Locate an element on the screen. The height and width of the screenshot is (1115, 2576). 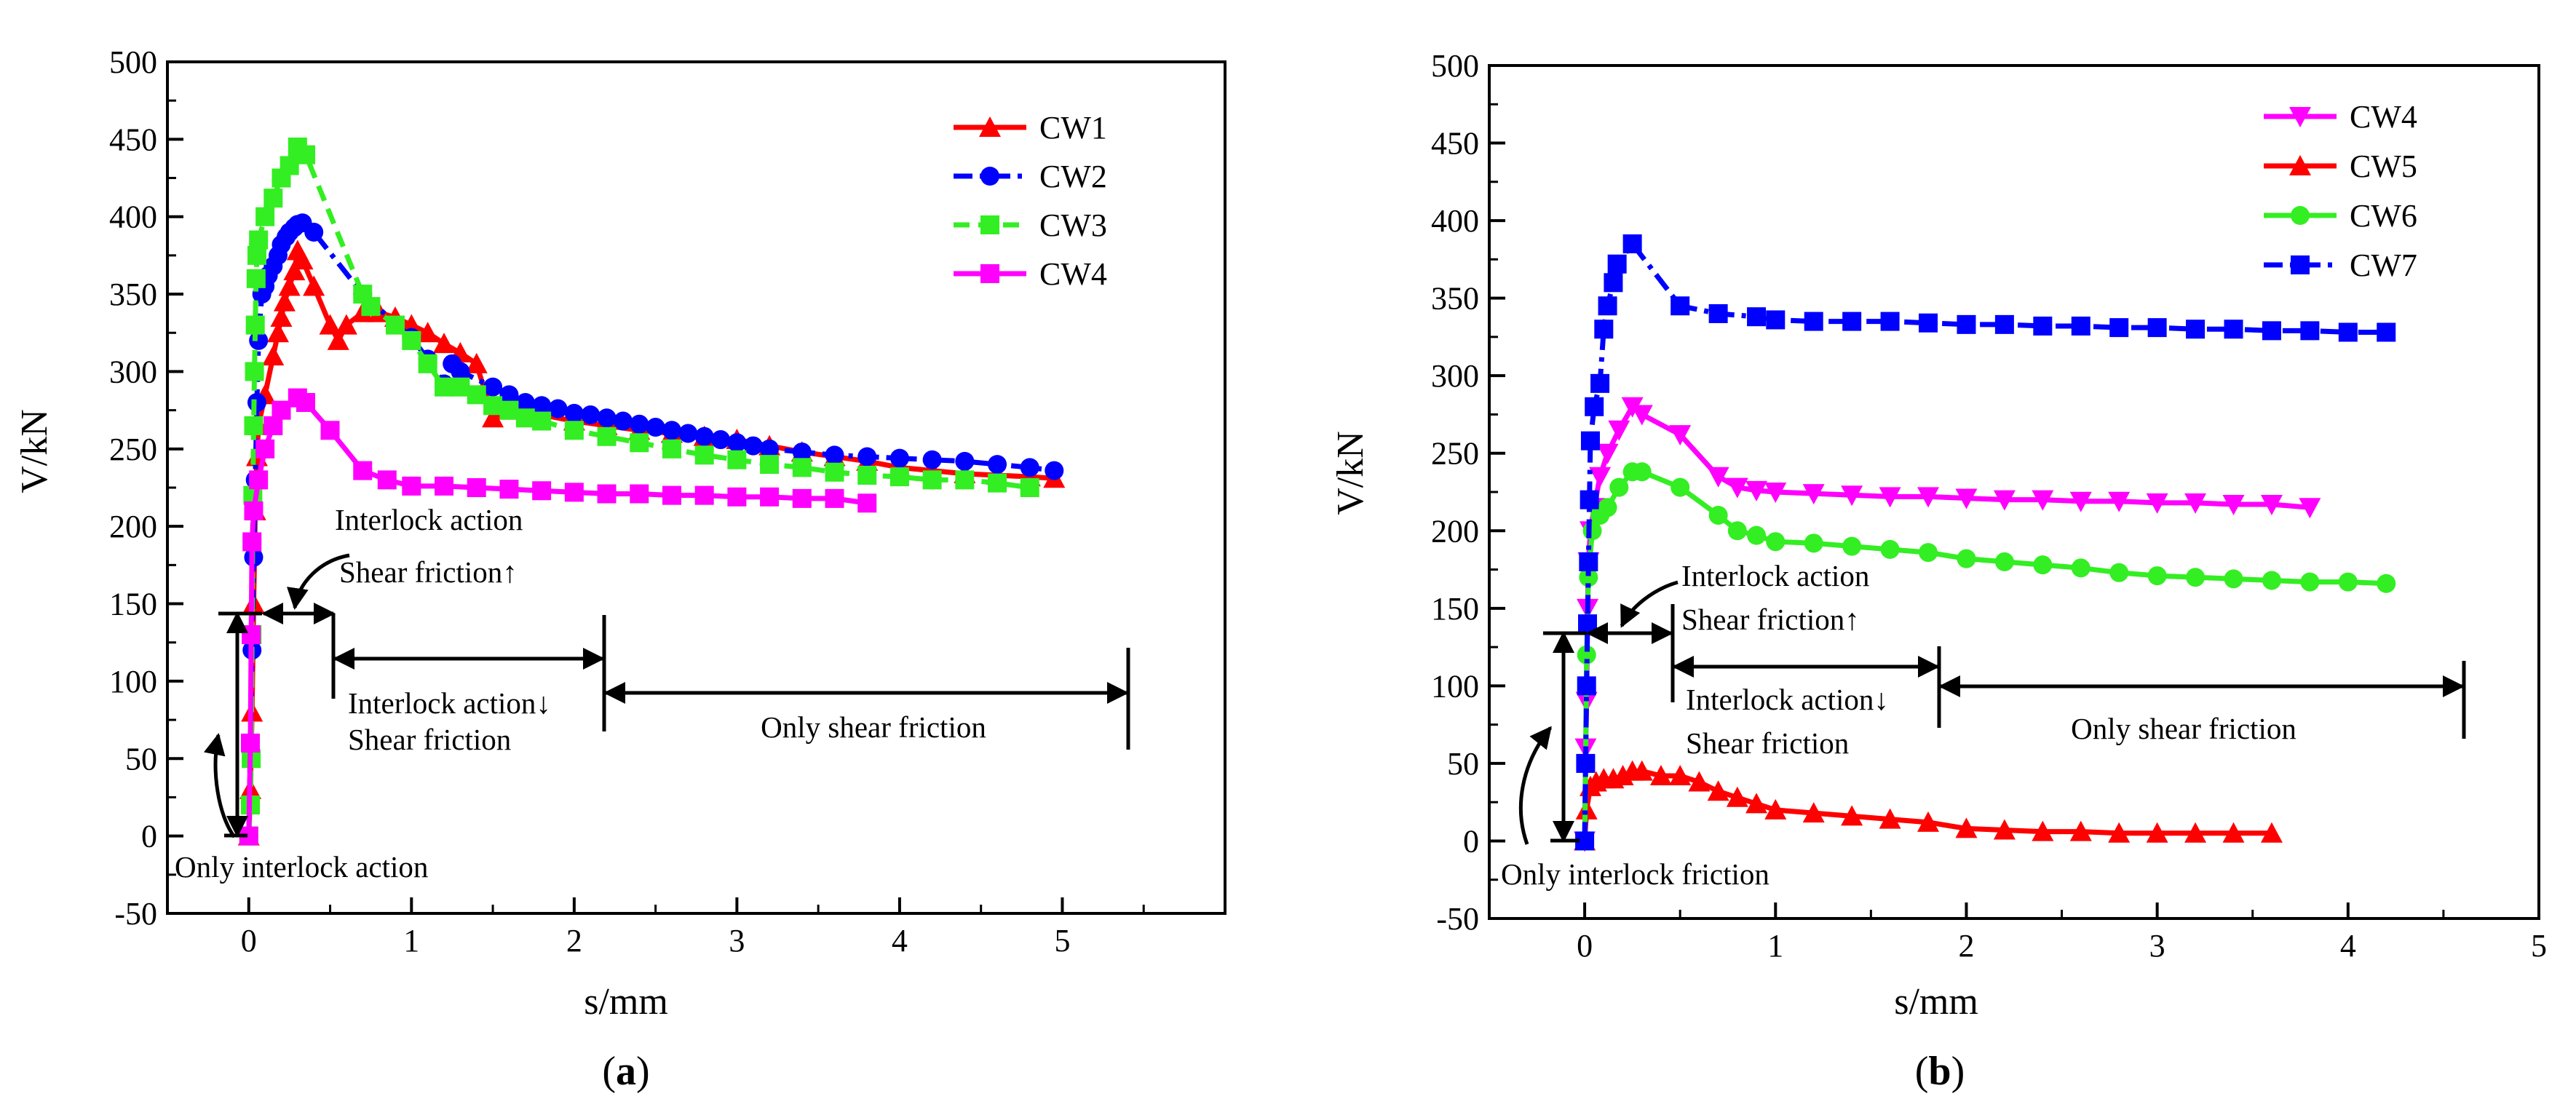
y-tick-label-b-4: 150 is located at coordinates (1455, 609).